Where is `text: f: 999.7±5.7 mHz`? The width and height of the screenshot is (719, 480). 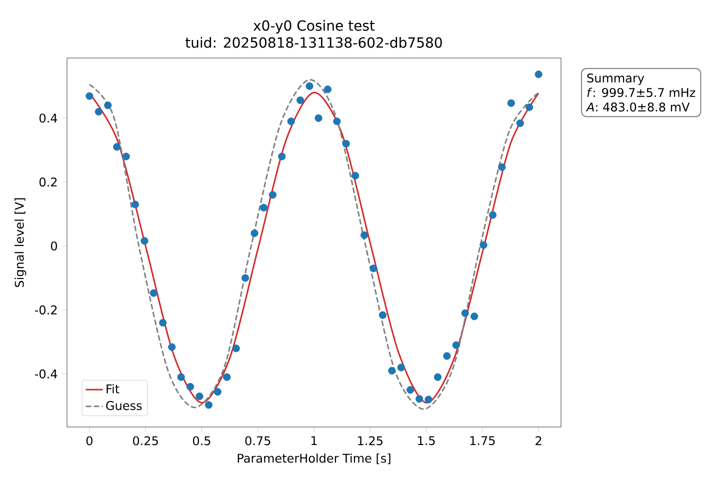
text: f: 999.7±5.7 mHz is located at coordinates (641, 93).